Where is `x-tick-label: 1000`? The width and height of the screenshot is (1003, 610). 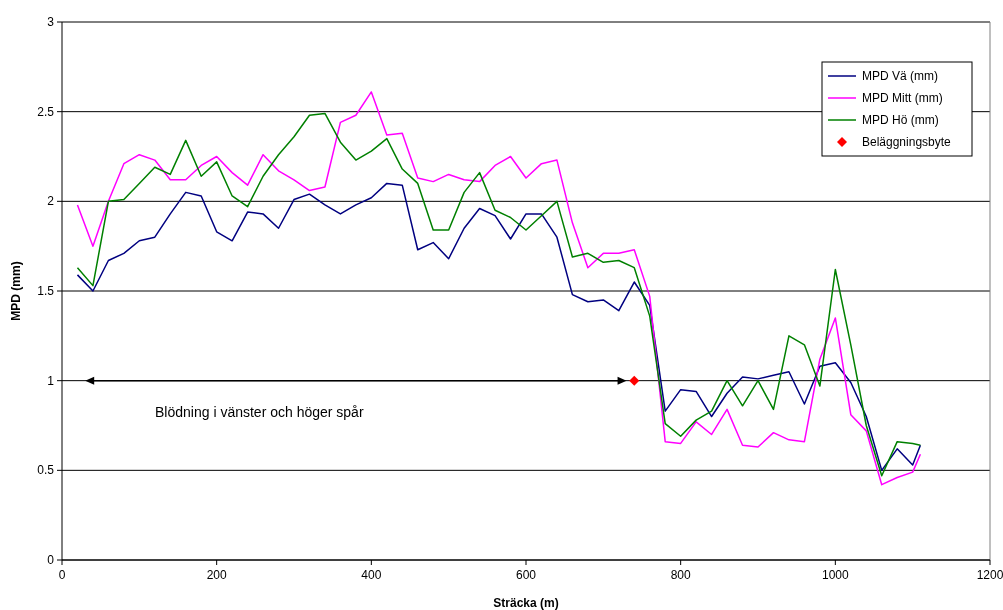
x-tick-label: 1000 is located at coordinates (835, 575).